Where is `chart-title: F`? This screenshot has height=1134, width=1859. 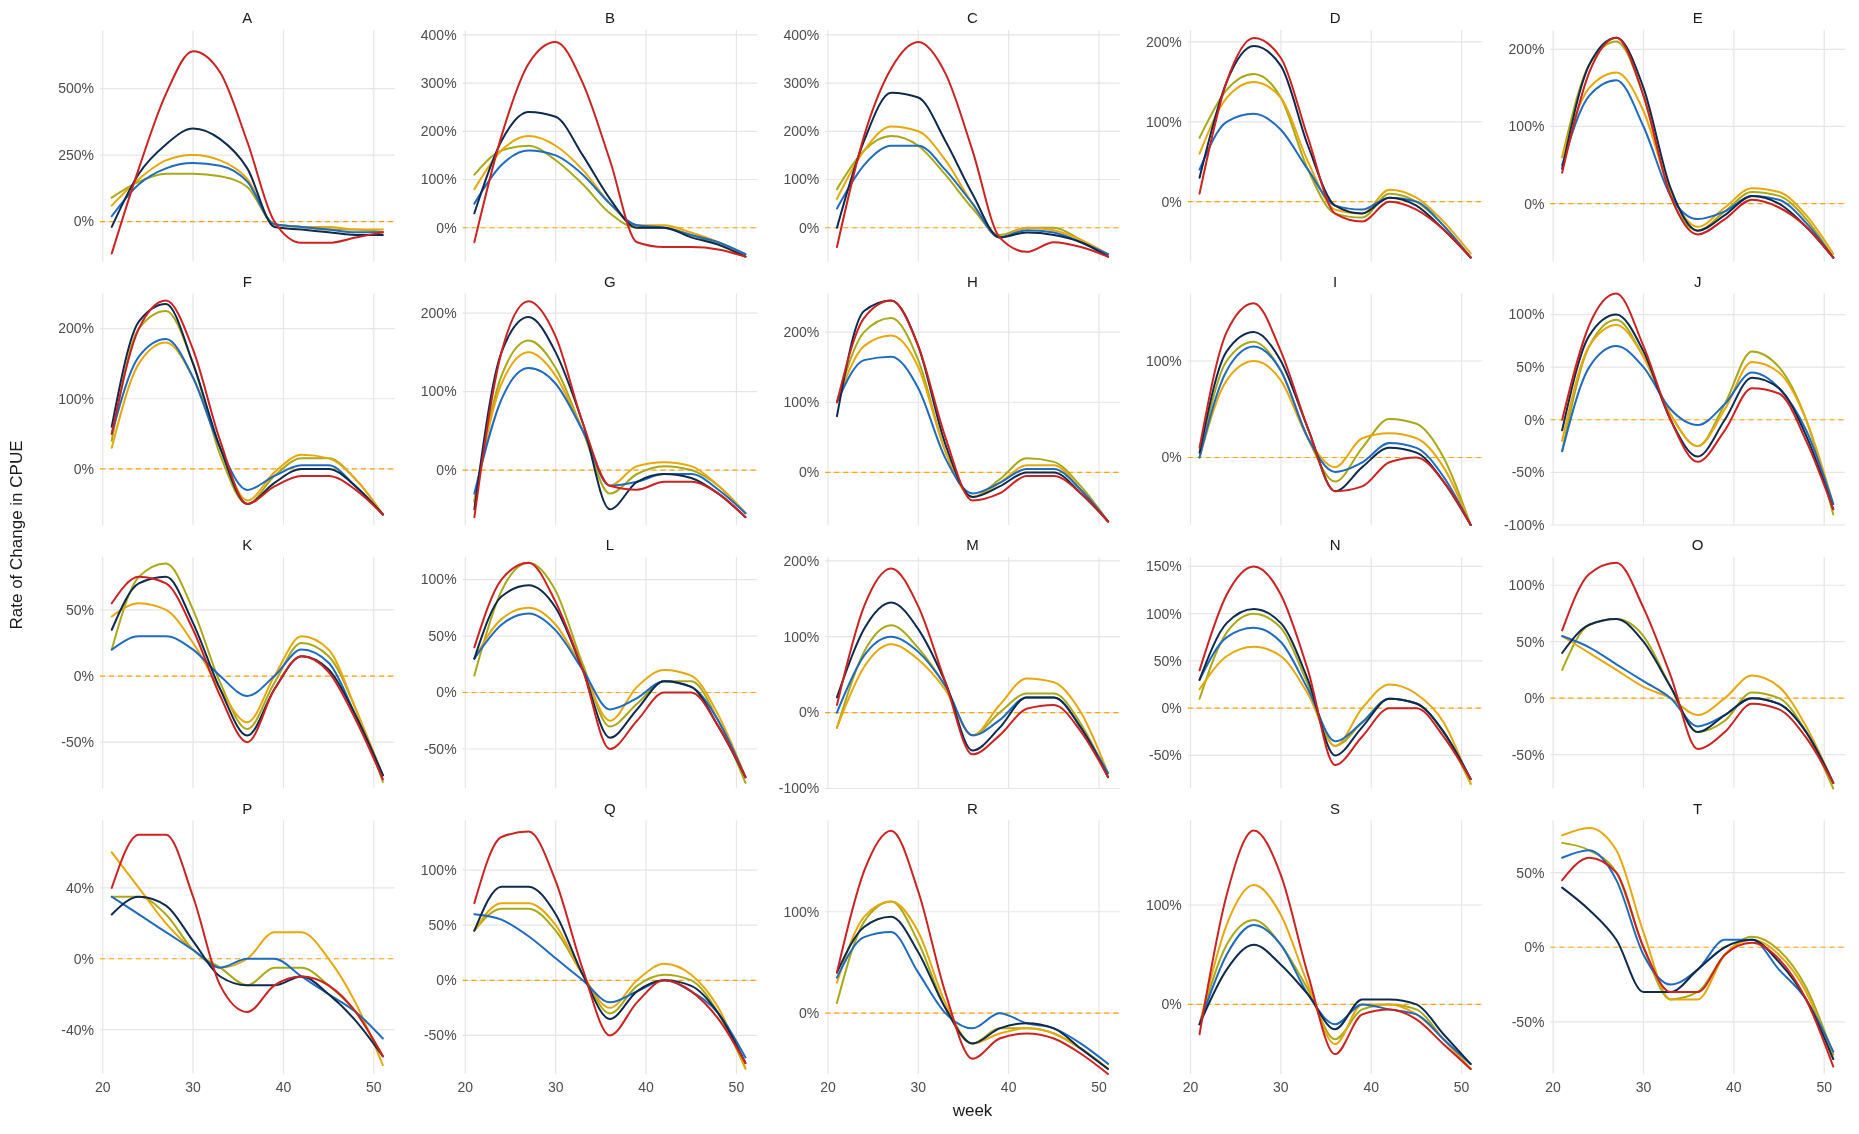
chart-title: F is located at coordinates (247, 281).